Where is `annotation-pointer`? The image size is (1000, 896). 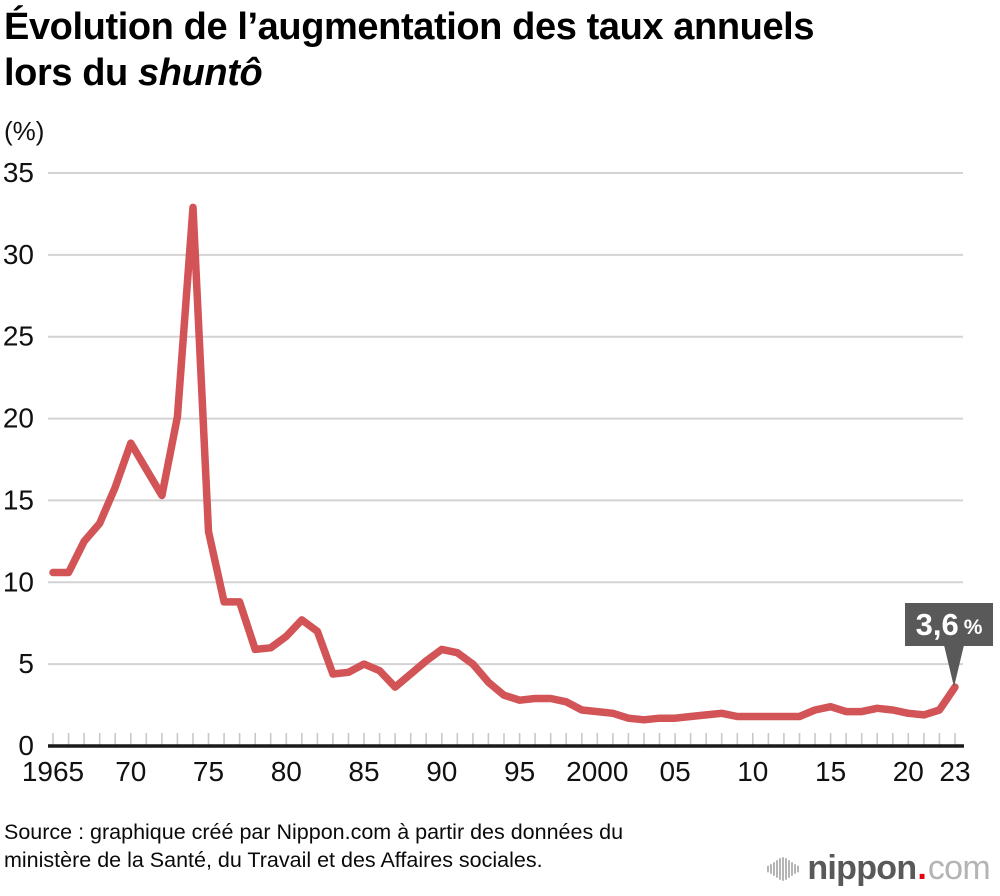
annotation-pointer is located at coordinates (954, 666).